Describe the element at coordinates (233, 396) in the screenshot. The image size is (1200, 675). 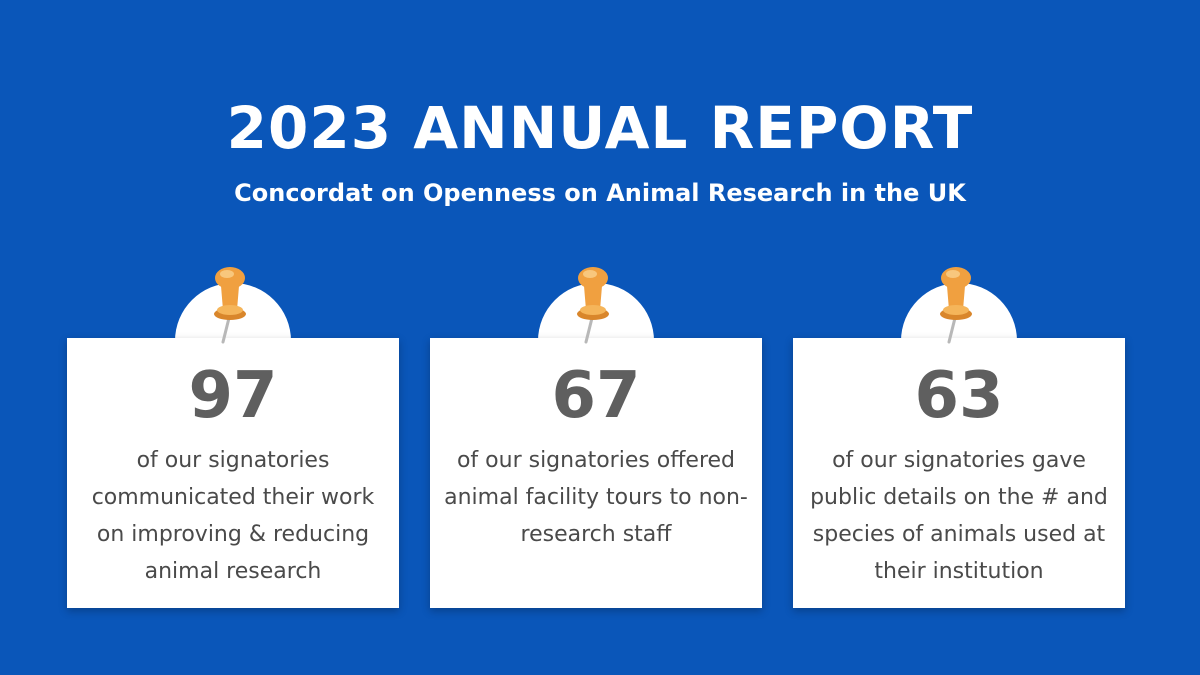
I see `stat-number: 97` at that location.